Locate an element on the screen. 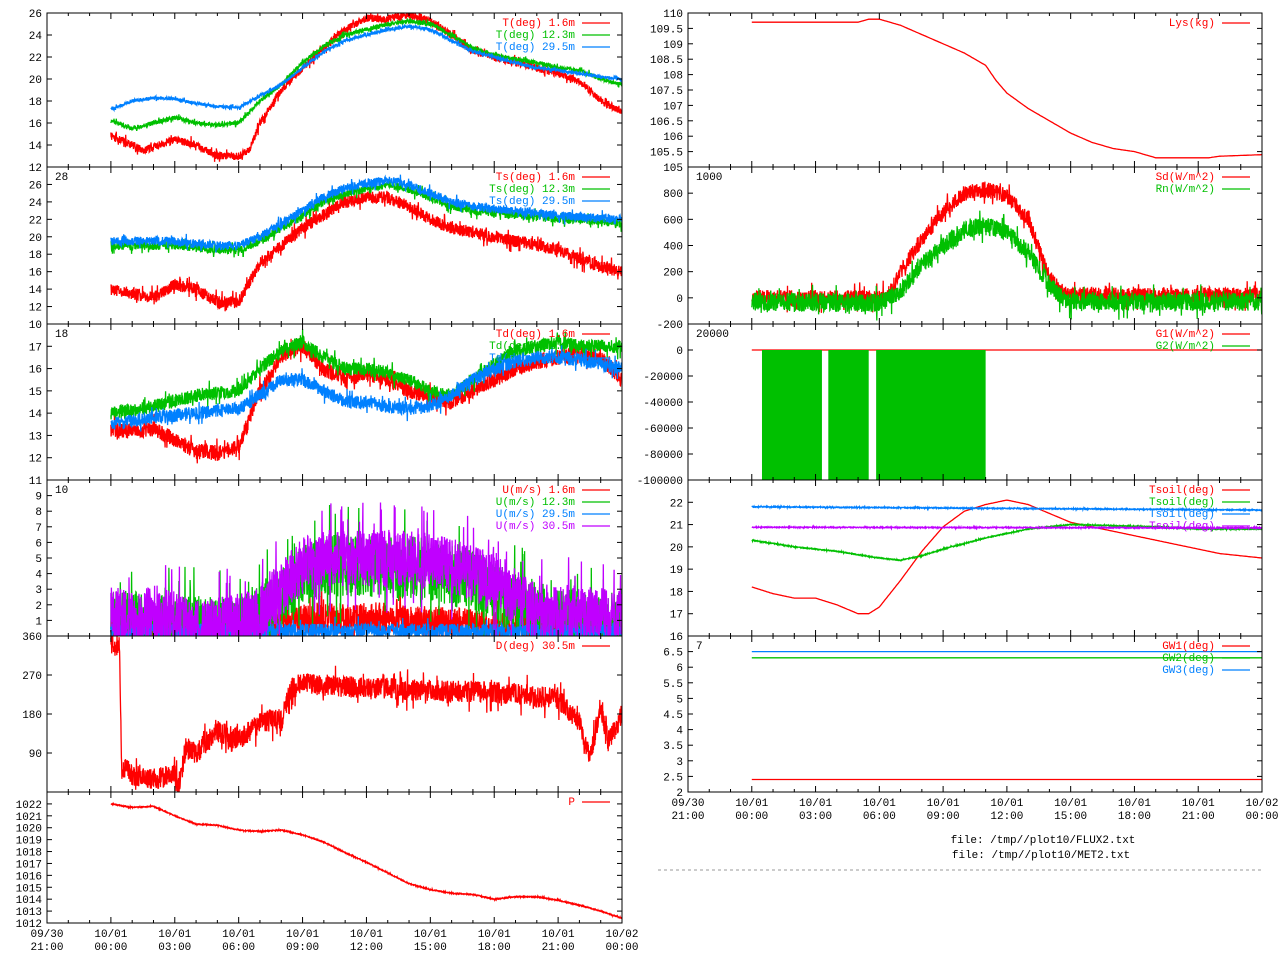 The width and height of the screenshot is (1280, 960). x-tick-label-time: 15:00 is located at coordinates (1070, 817).